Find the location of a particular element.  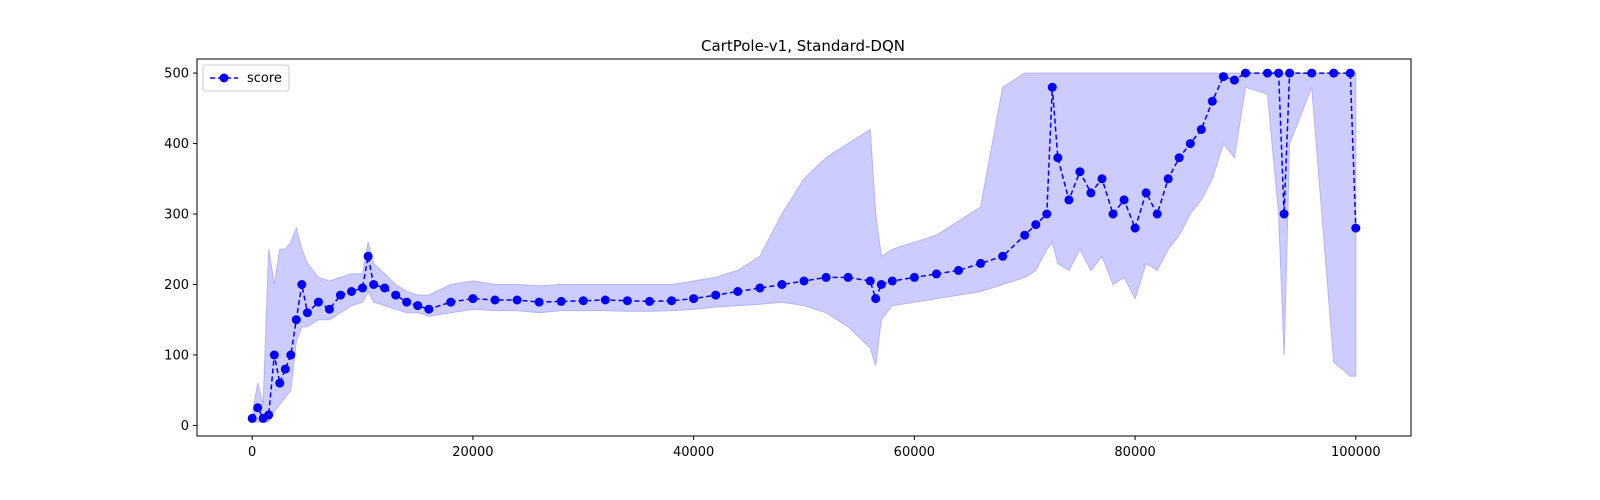

x-tick-label: 80000 is located at coordinates (1134, 452).